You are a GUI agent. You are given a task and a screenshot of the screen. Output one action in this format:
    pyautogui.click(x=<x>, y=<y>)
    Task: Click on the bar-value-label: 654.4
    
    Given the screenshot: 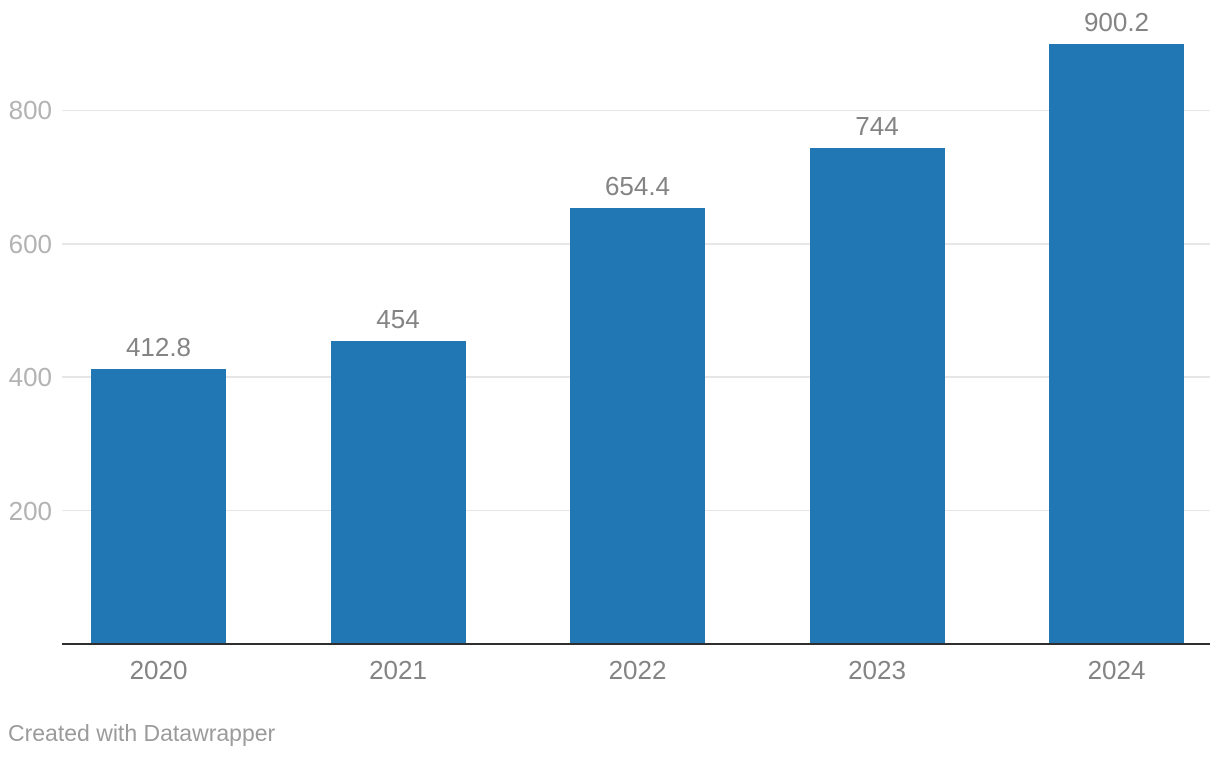 What is the action you would take?
    pyautogui.click(x=637, y=185)
    